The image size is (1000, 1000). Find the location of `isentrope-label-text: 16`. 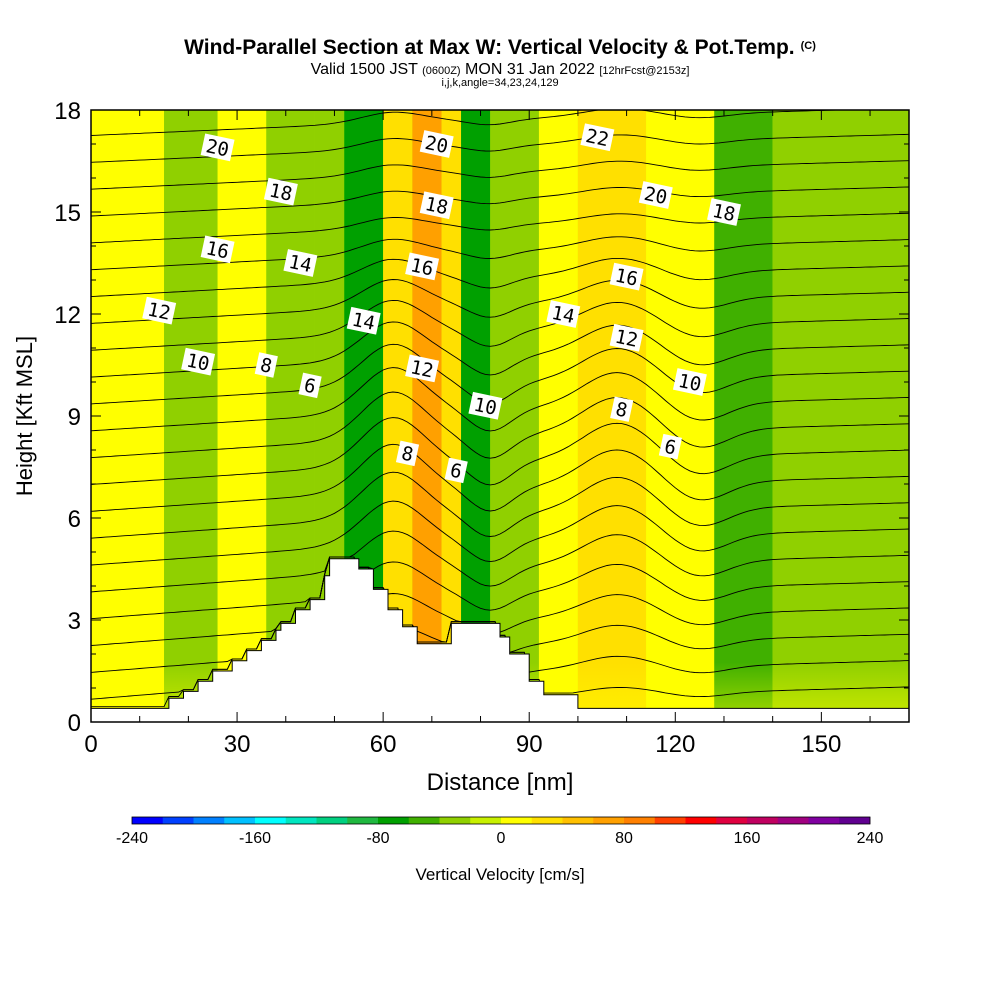

isentrope-label-text: 16 is located at coordinates (217, 250).